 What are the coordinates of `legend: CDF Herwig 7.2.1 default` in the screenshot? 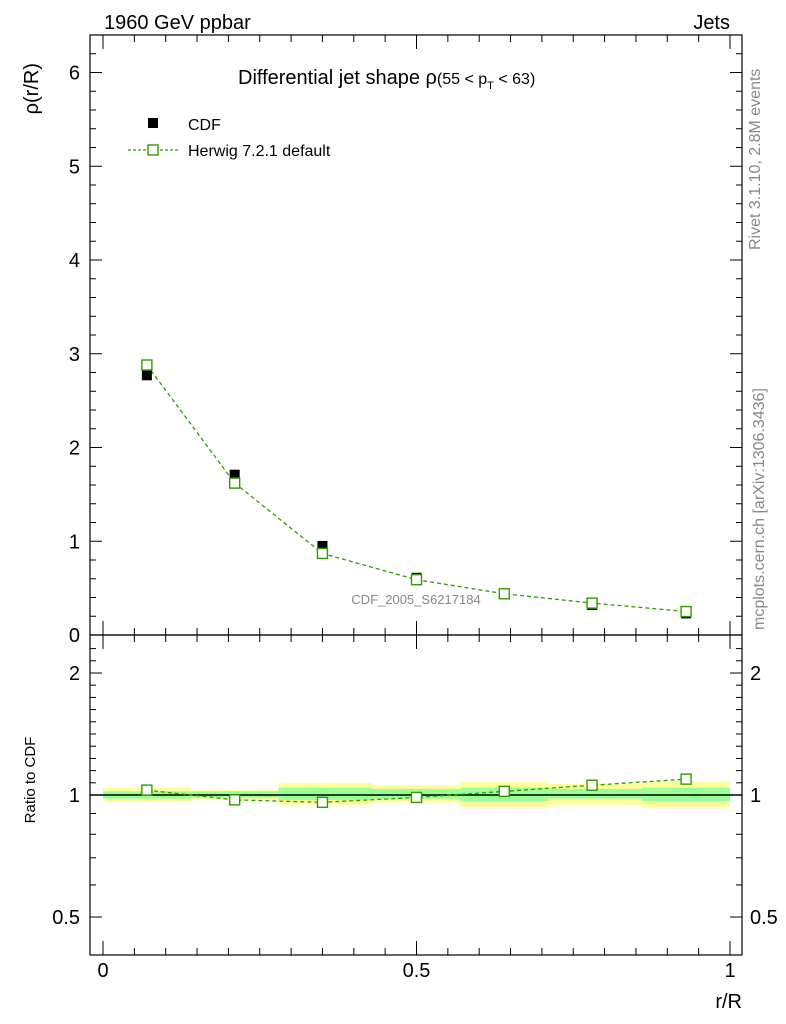 It's located at (229, 138).